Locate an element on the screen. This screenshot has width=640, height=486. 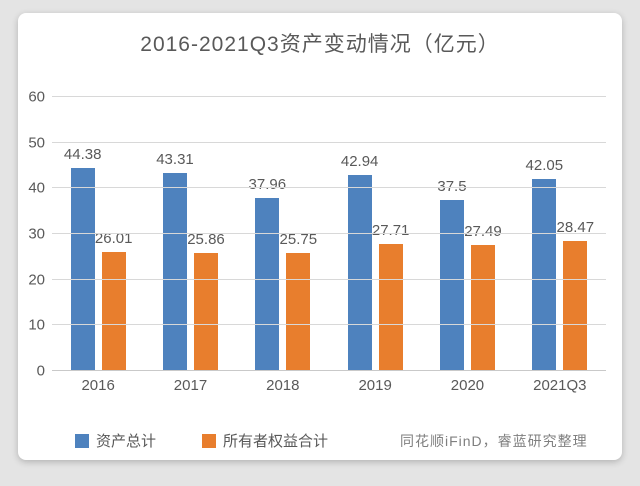
legend-swatch-equity-icon is located at coordinates (209, 440).